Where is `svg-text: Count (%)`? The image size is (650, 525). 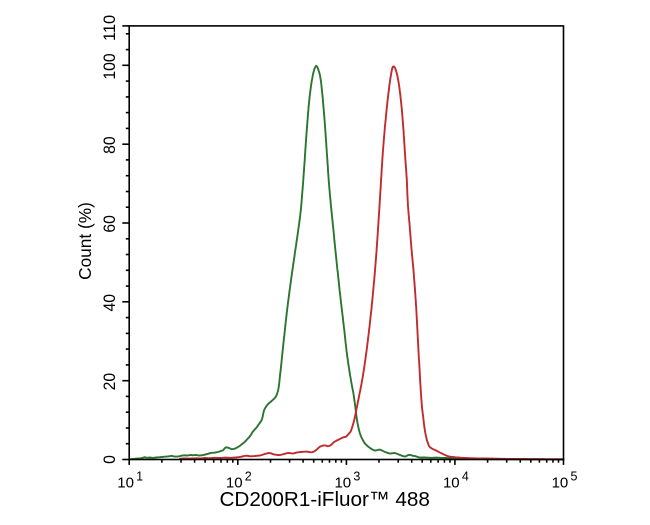
svg-text: Count (%) is located at coordinates (85, 241).